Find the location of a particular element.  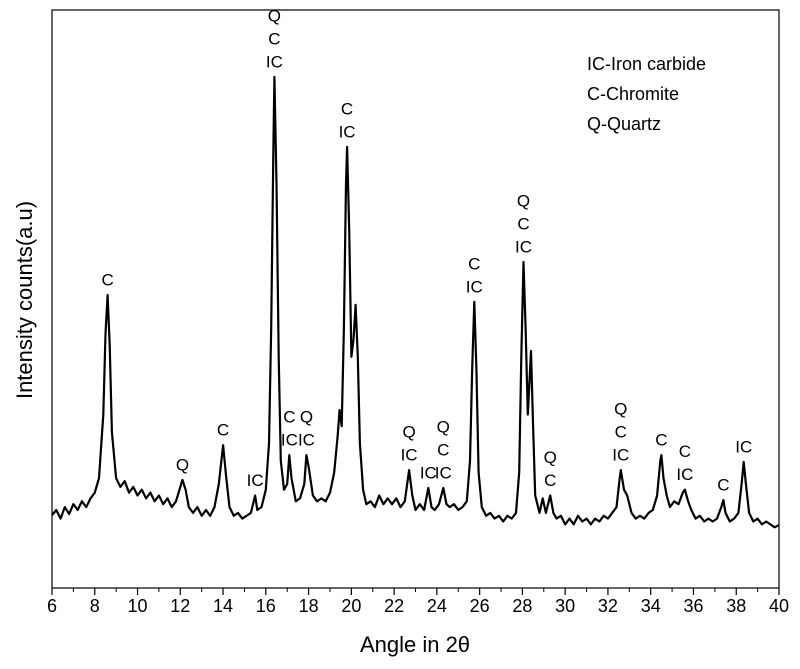

x-tick-label: 16 is located at coordinates (266, 606).